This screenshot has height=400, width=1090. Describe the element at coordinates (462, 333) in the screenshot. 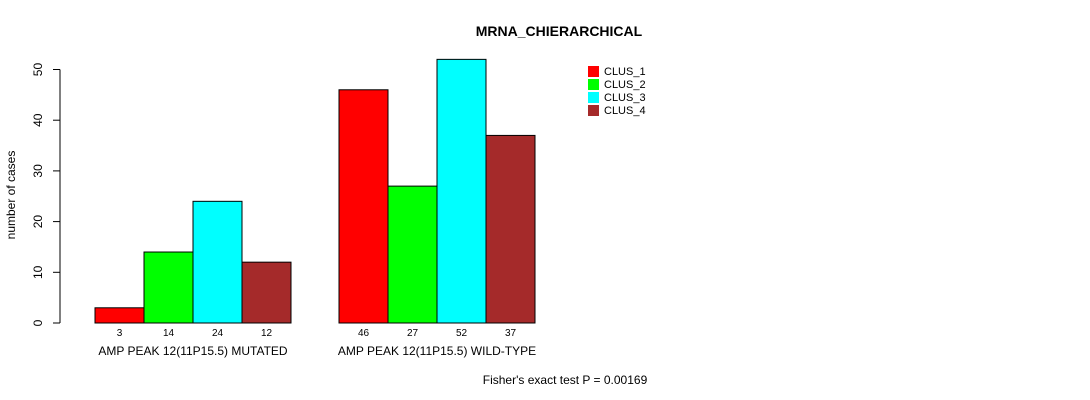

I see `bar-value-label: 52` at that location.